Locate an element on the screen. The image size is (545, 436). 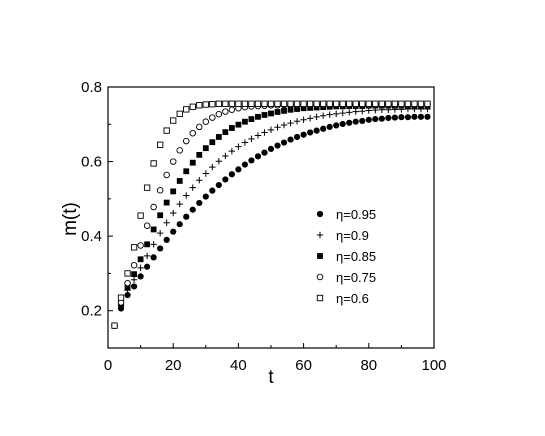
legend-label: η=0.95 is located at coordinates (356, 214).